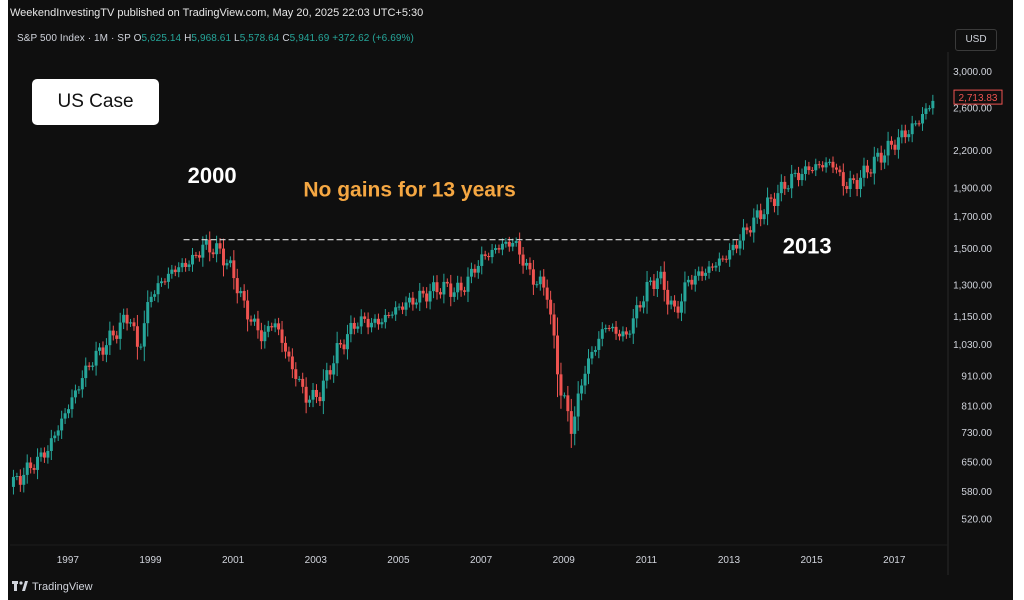 The image size is (1024, 600). I want to click on y-tick-label: 730.00, so click(976, 433).